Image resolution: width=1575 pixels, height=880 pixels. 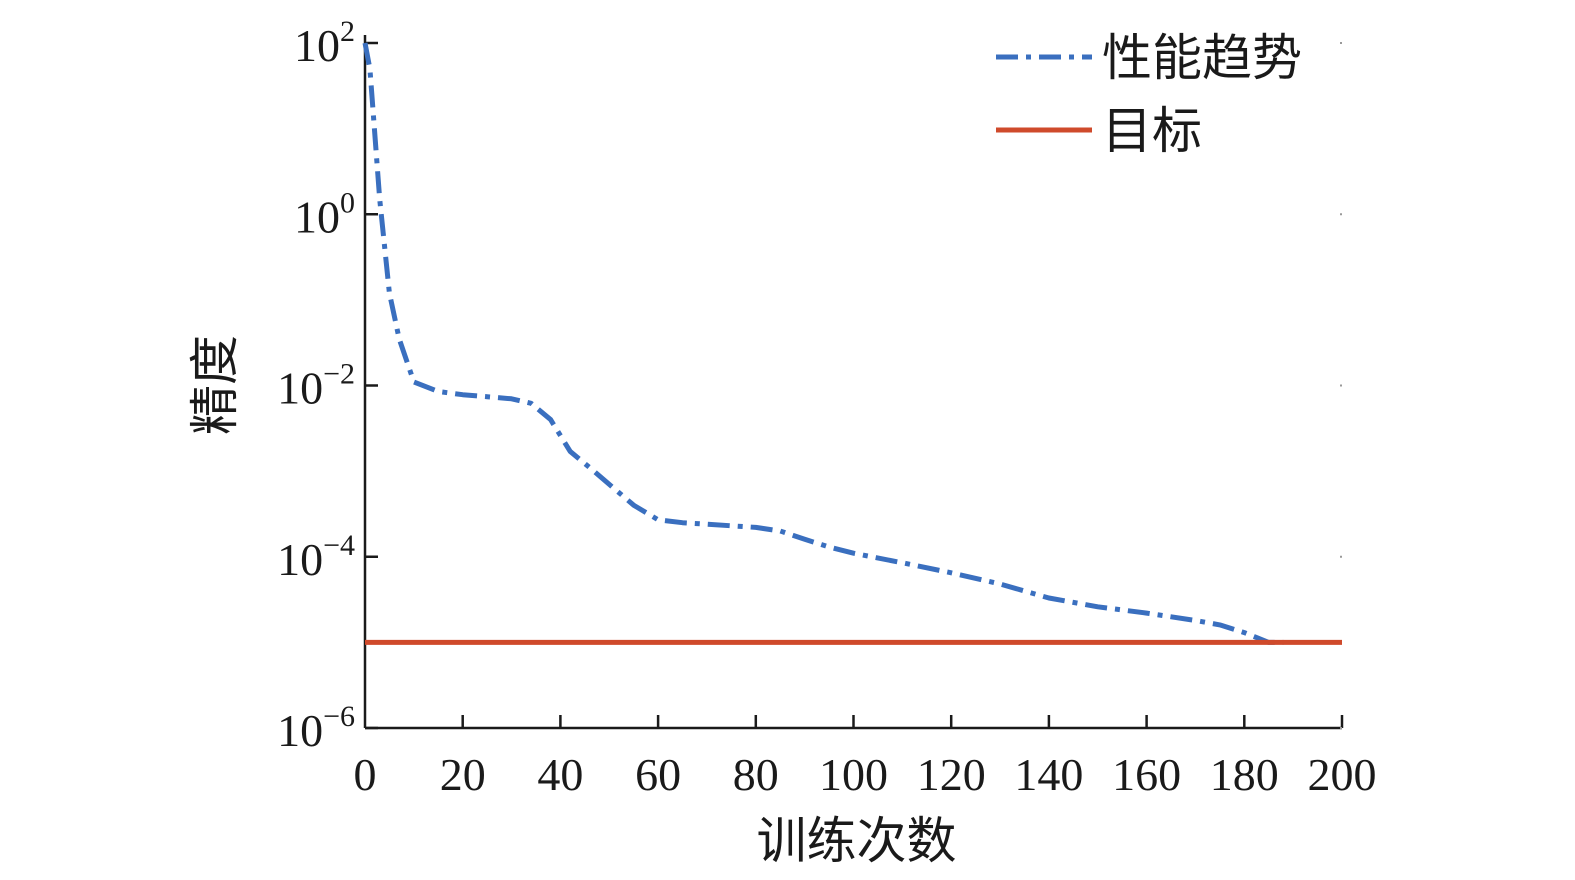 I want to click on x-tick-label: 20, so click(x=463, y=774).